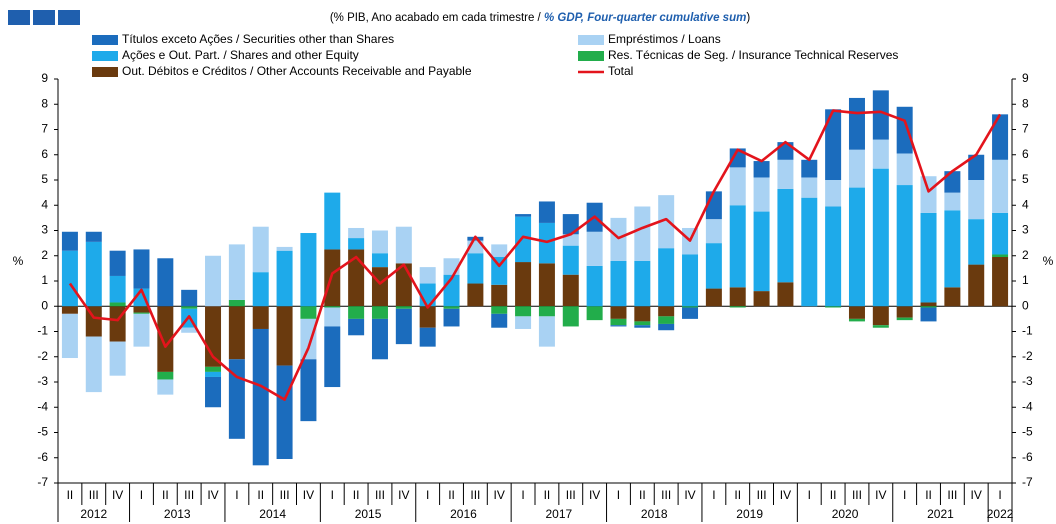  I want to click on y2-tick-label: 3, so click(1025, 230).